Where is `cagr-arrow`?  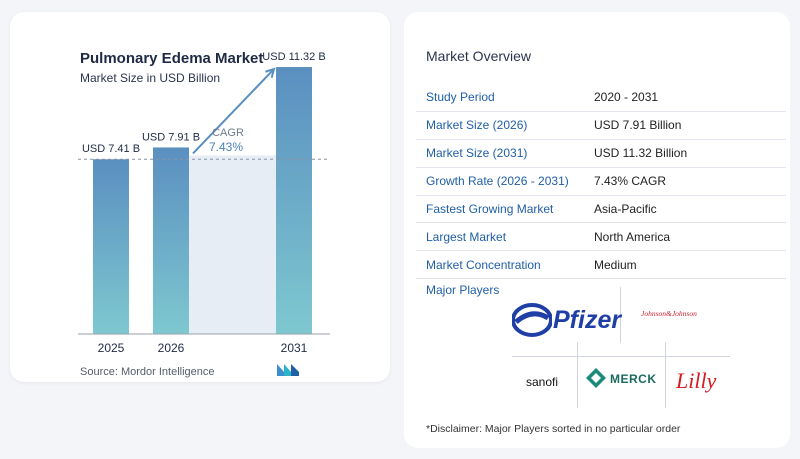
cagr-arrow is located at coordinates (233, 111).